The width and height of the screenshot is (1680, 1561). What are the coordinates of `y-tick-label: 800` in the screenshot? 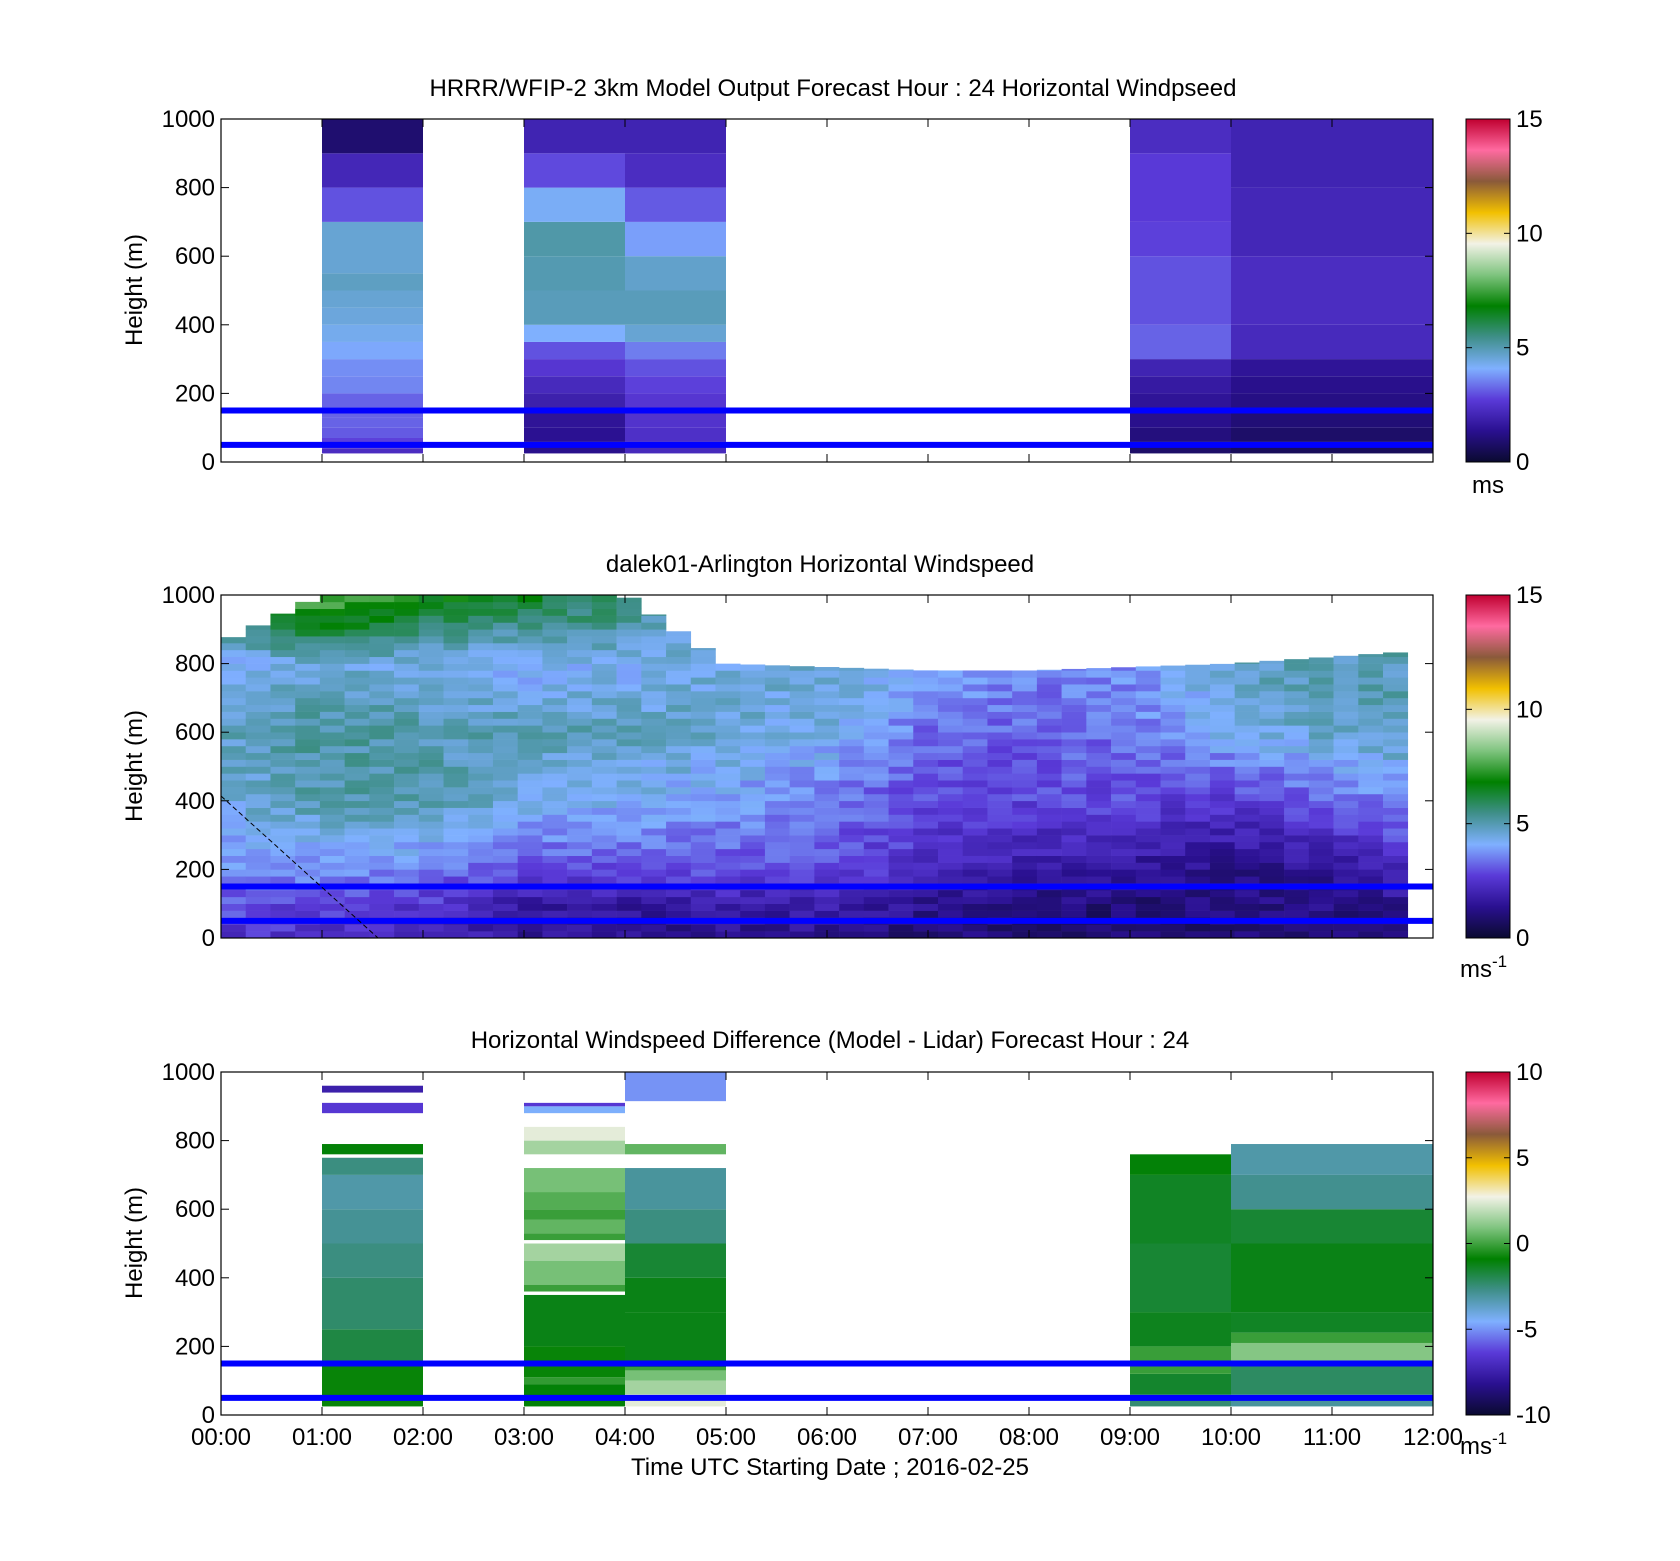 It's located at (195, 188).